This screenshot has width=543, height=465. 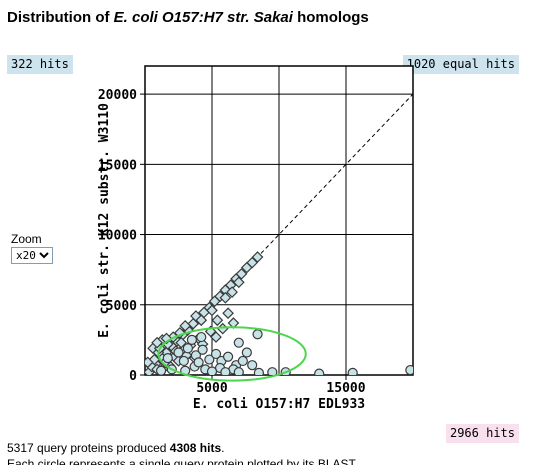 What do you see at coordinates (32, 255) in the screenshot?
I see `zoom-select: x20` at bounding box center [32, 255].